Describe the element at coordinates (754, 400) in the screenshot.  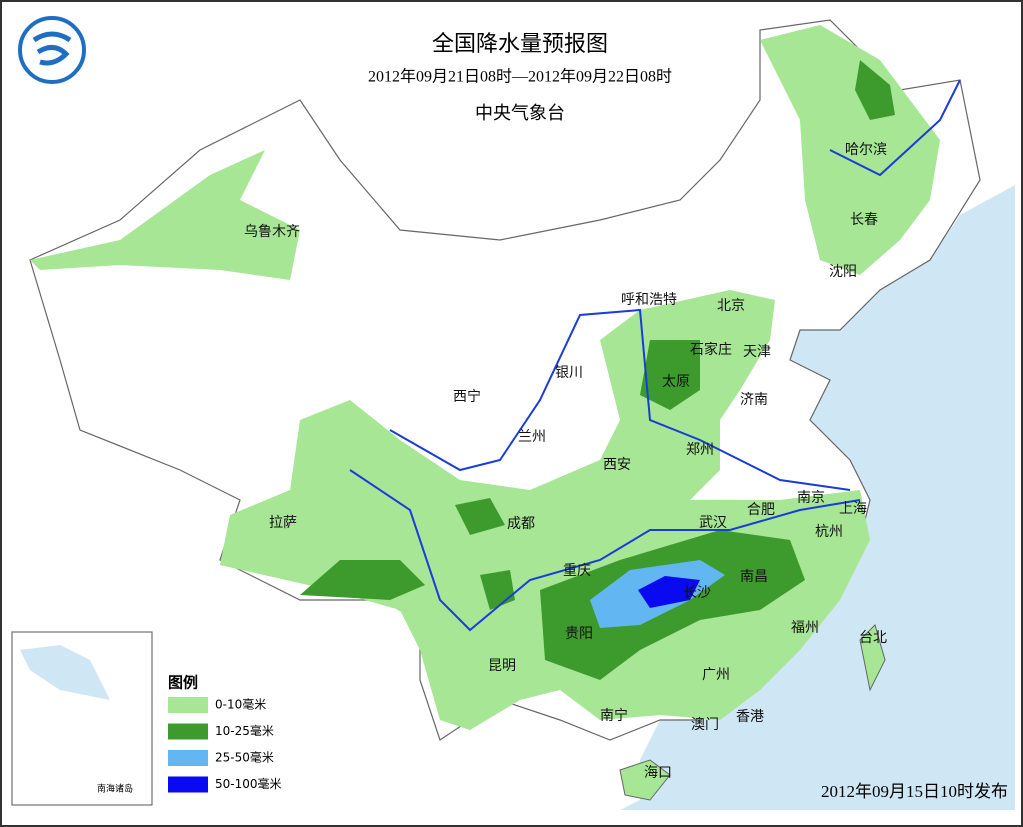
I see `city-label: 济南` at that location.